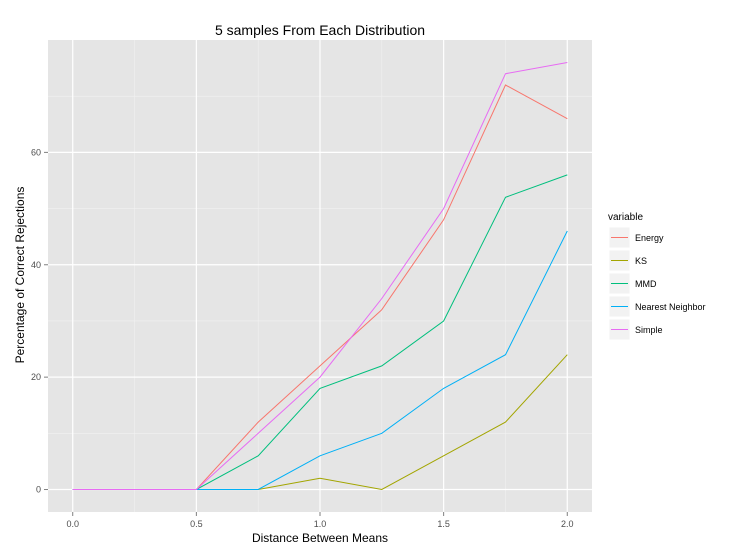 This screenshot has height=557, width=752. Describe the element at coordinates (72, 524) in the screenshot. I see `x-tick-label: 0.0` at that location.